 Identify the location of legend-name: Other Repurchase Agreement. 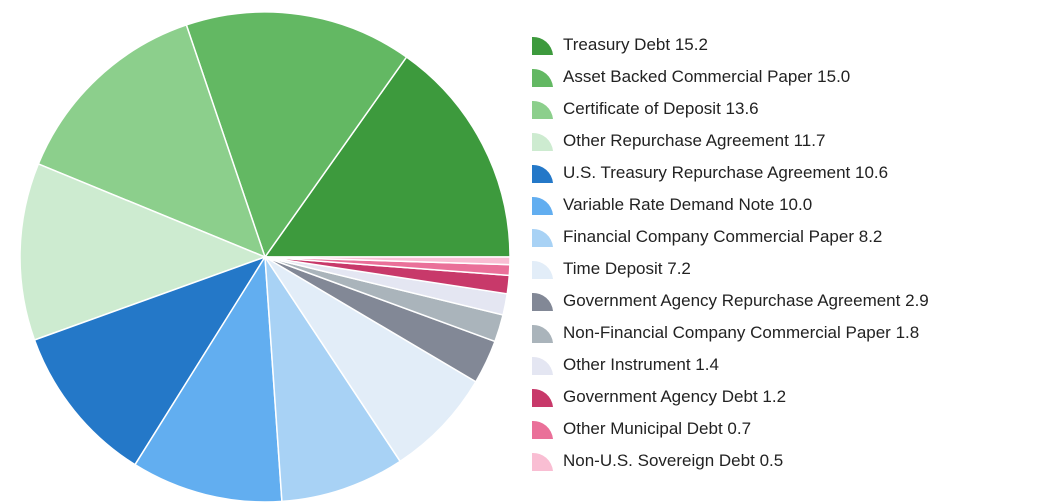
(676, 140).